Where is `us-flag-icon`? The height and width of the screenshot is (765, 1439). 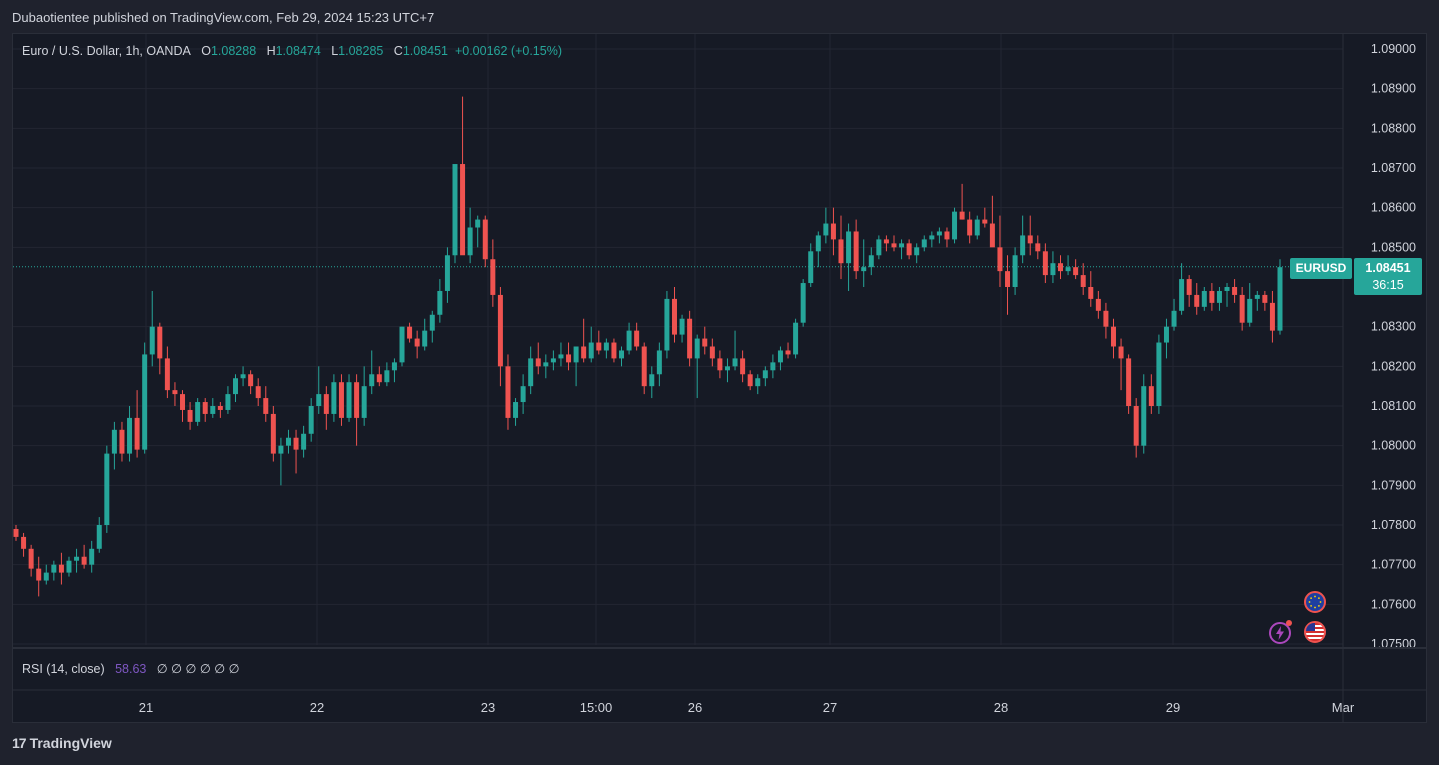 us-flag-icon is located at coordinates (1315, 632).